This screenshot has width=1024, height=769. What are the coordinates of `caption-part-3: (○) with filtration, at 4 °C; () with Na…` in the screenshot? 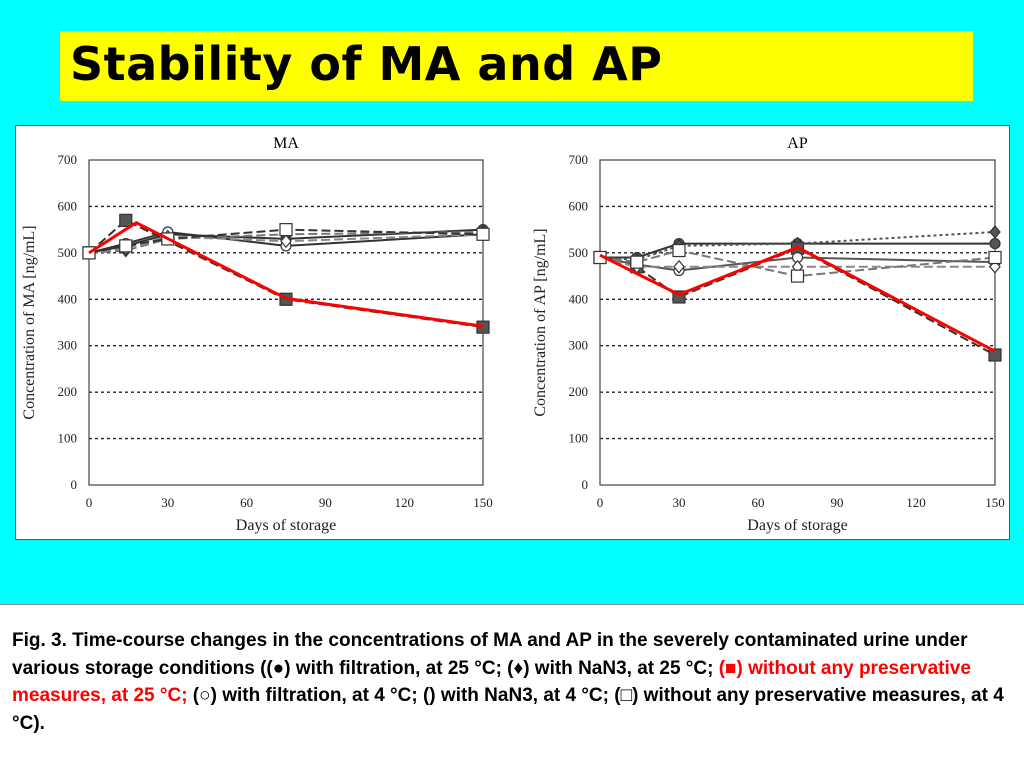 It's located at (508, 709).